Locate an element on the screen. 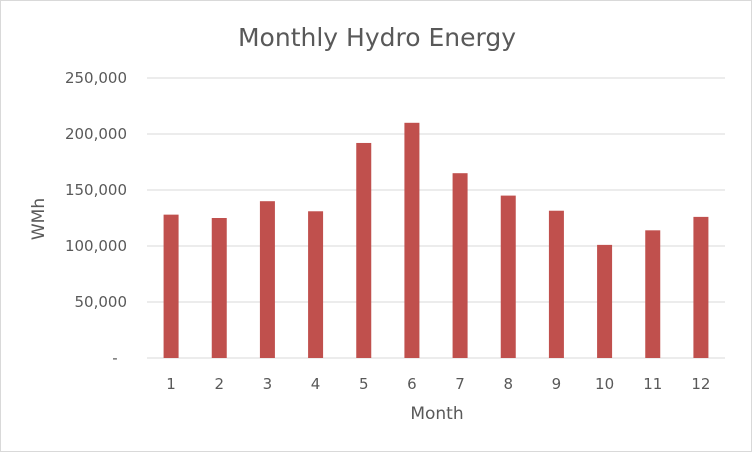 The height and width of the screenshot is (452, 752). y-axis-title: WMh is located at coordinates (39, 219).